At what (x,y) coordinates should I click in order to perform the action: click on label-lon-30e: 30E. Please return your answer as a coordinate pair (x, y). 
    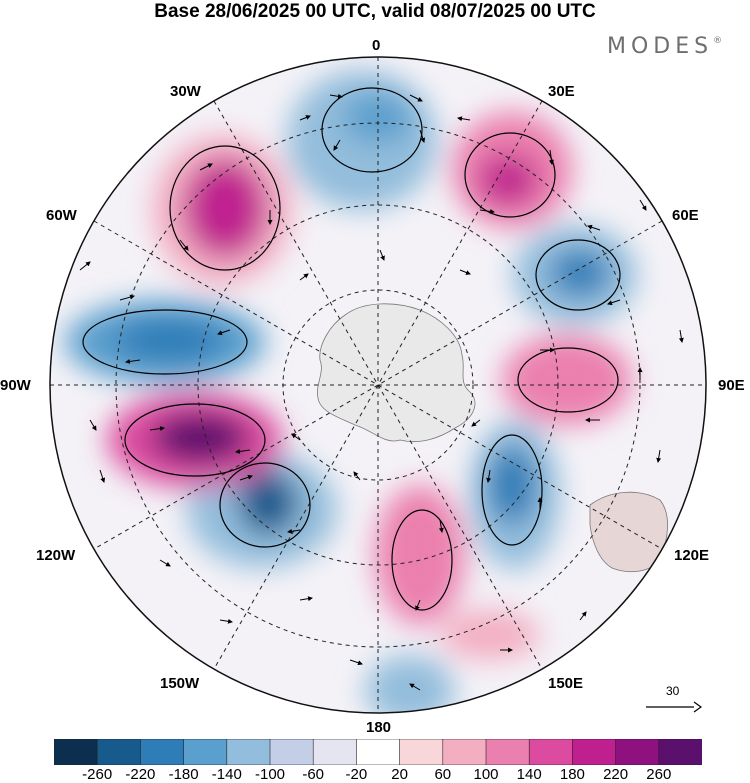
    Looking at the image, I should click on (561, 91).